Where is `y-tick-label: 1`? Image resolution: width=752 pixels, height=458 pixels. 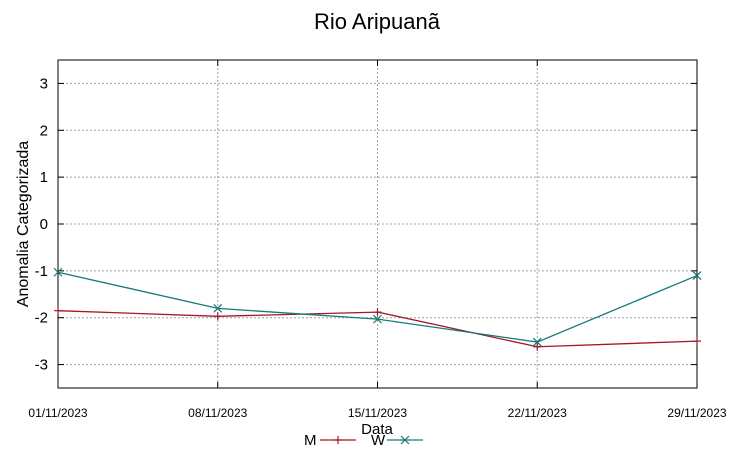 y-tick-label: 1 is located at coordinates (44, 177).